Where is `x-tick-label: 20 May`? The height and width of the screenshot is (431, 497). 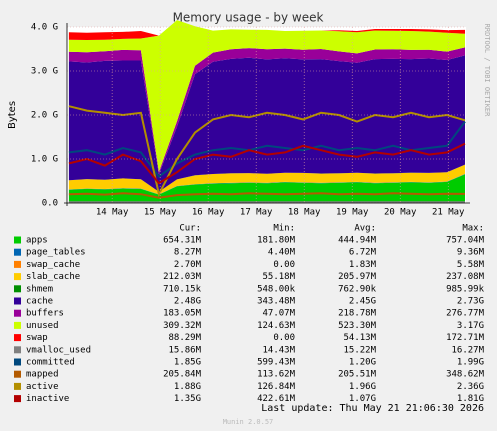
x-tick-label: 20 May is located at coordinates (400, 213).